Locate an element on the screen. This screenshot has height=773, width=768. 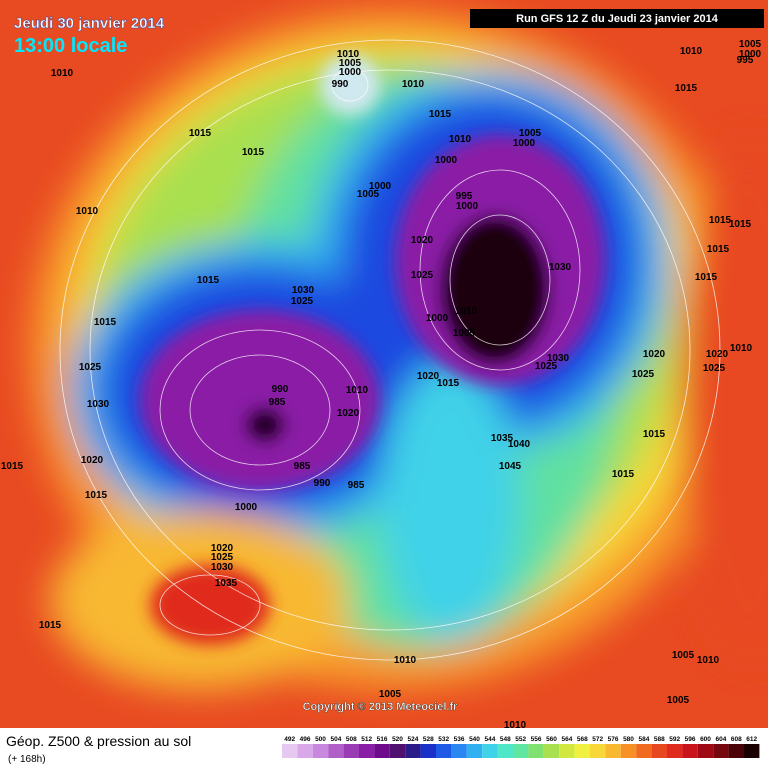
scale-label: 532 is located at coordinates (443, 739).